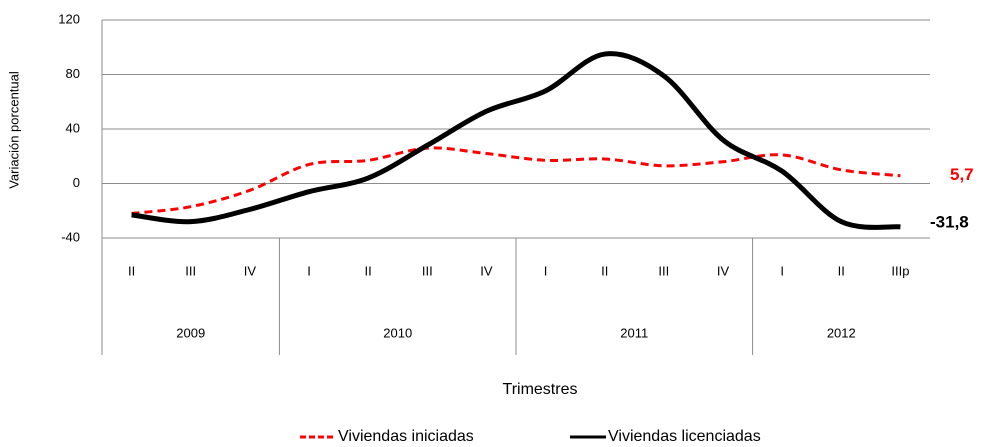  I want to click on legend-label: Viviendas iniciadas, so click(406, 436).